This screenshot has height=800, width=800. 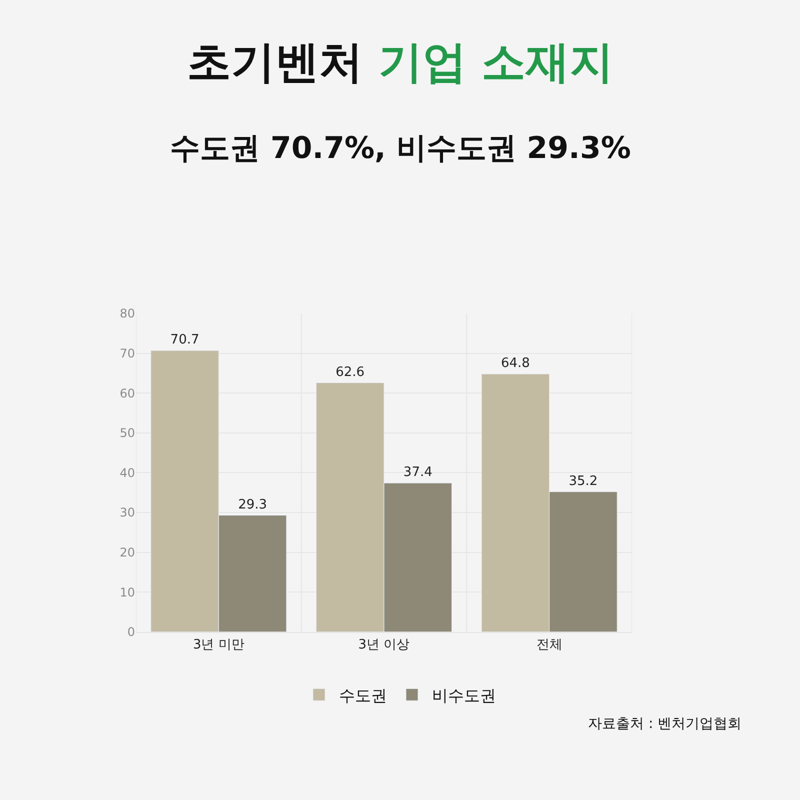 I want to click on y-tick-label: 50, so click(x=127, y=433).